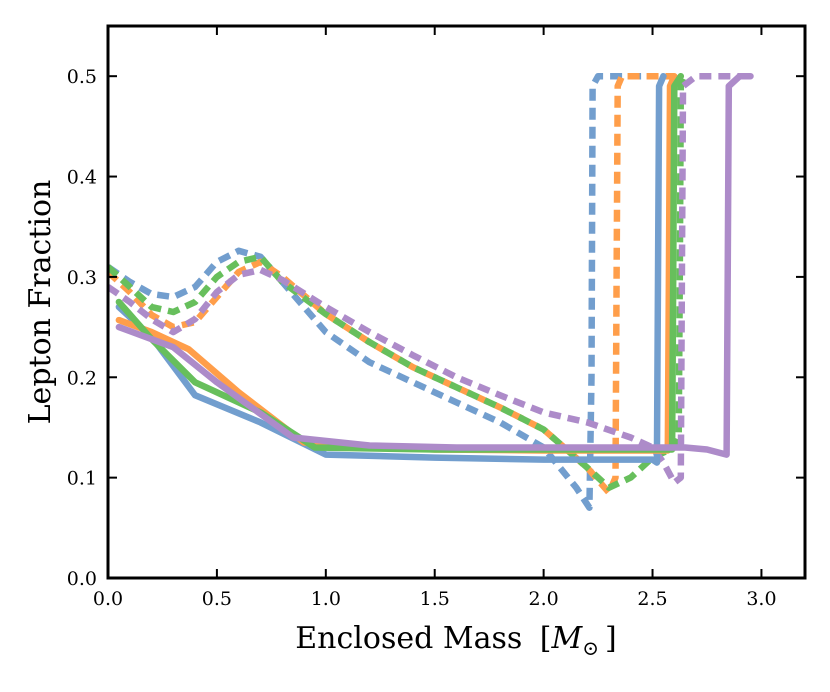 This screenshot has width=830, height=692. I want to click on y-tick-label: 0.2, so click(82, 378).